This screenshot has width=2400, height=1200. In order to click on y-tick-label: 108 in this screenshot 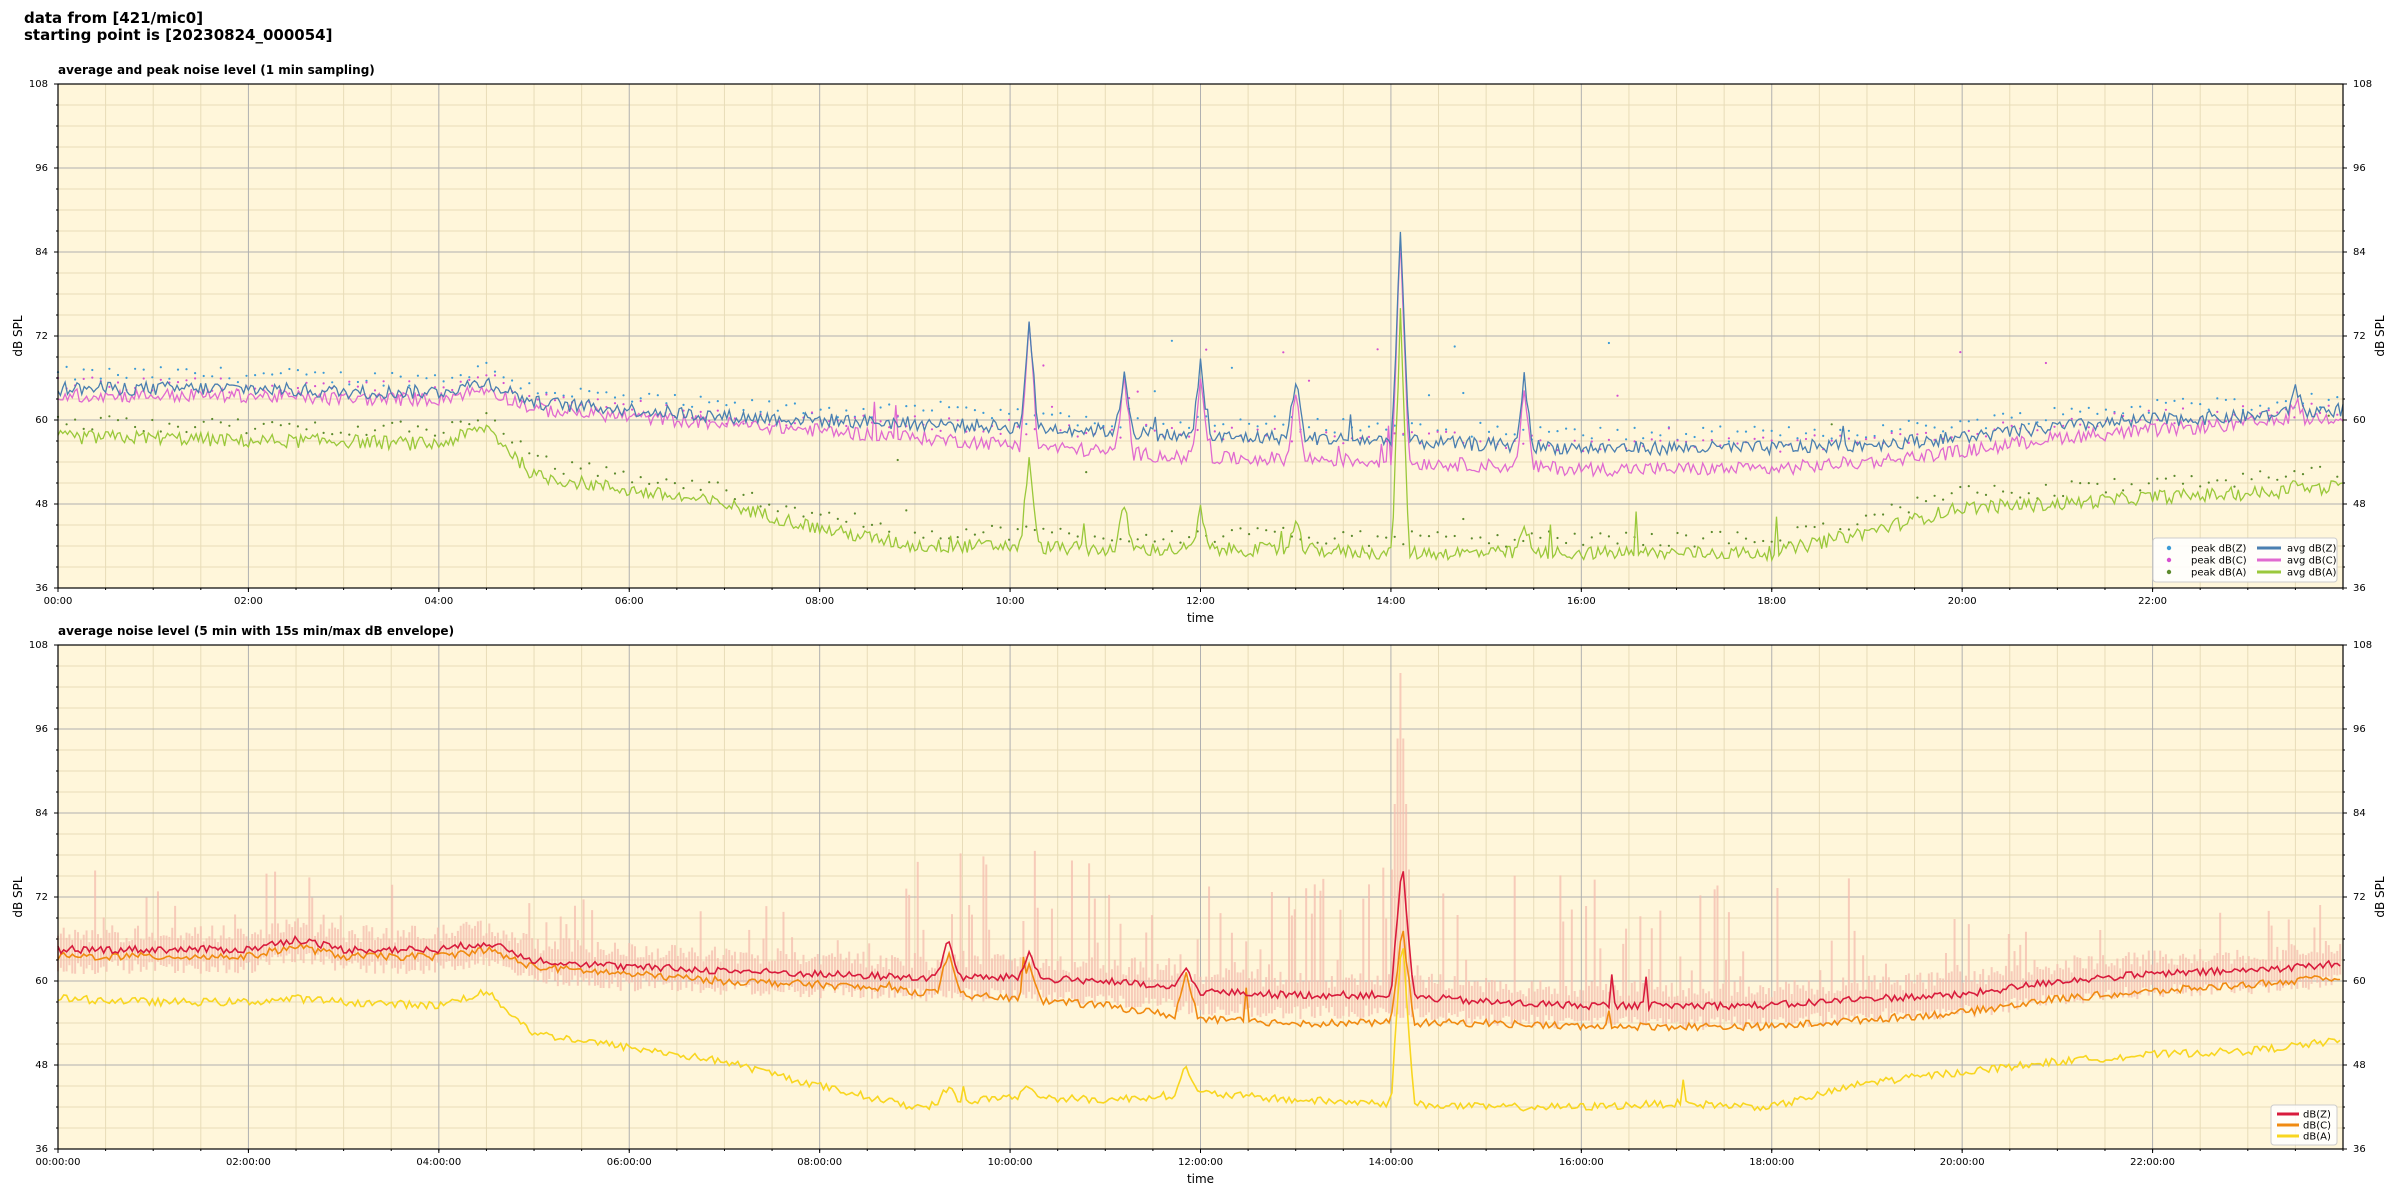, I will do `click(38, 84)`.